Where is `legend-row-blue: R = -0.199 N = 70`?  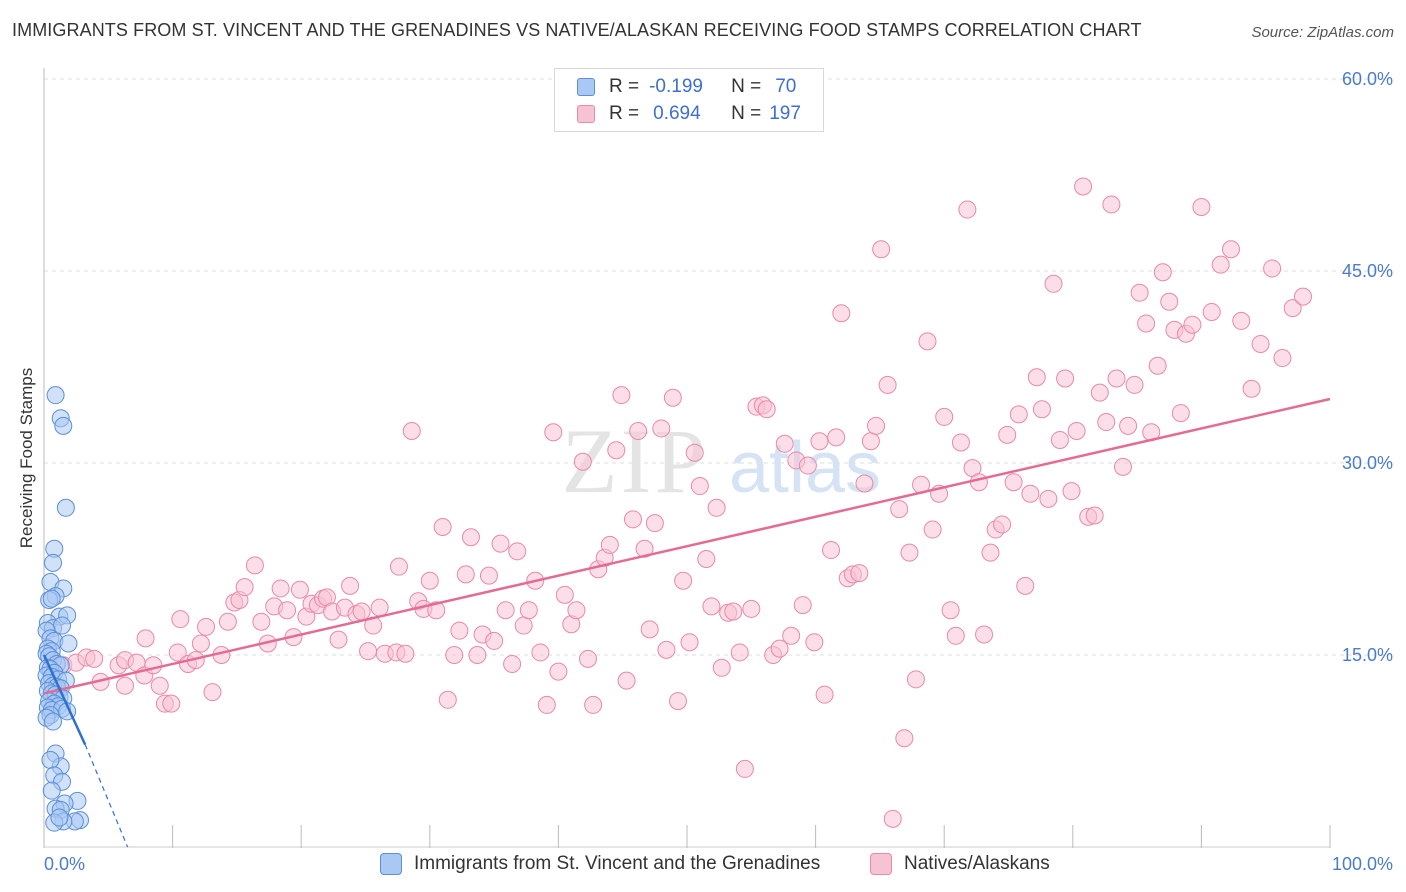
legend-row-blue: R = -0.199 N = 70 is located at coordinates (686, 87).